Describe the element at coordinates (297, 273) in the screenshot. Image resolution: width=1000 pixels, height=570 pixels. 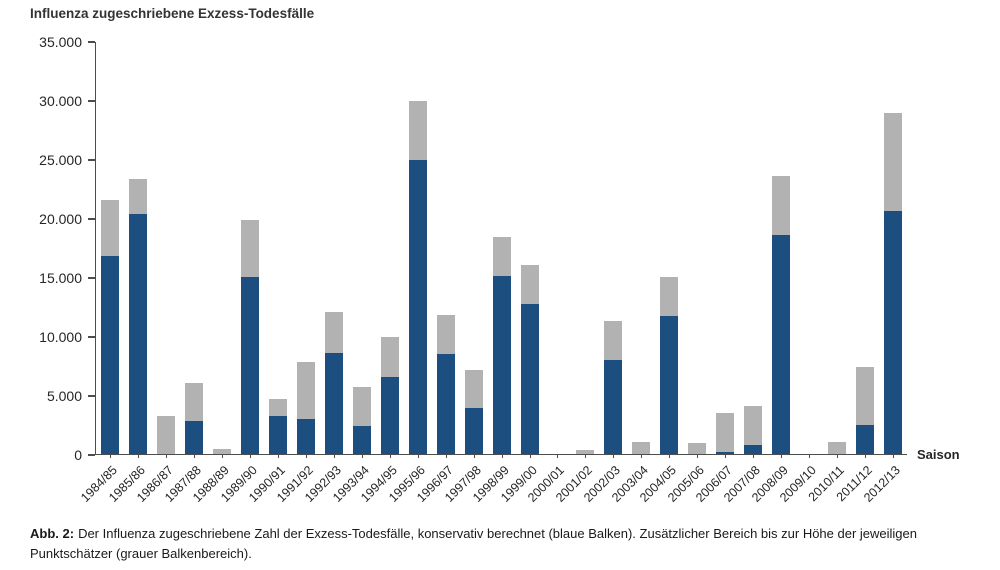
I see `bar-group: 1991/92` at that location.